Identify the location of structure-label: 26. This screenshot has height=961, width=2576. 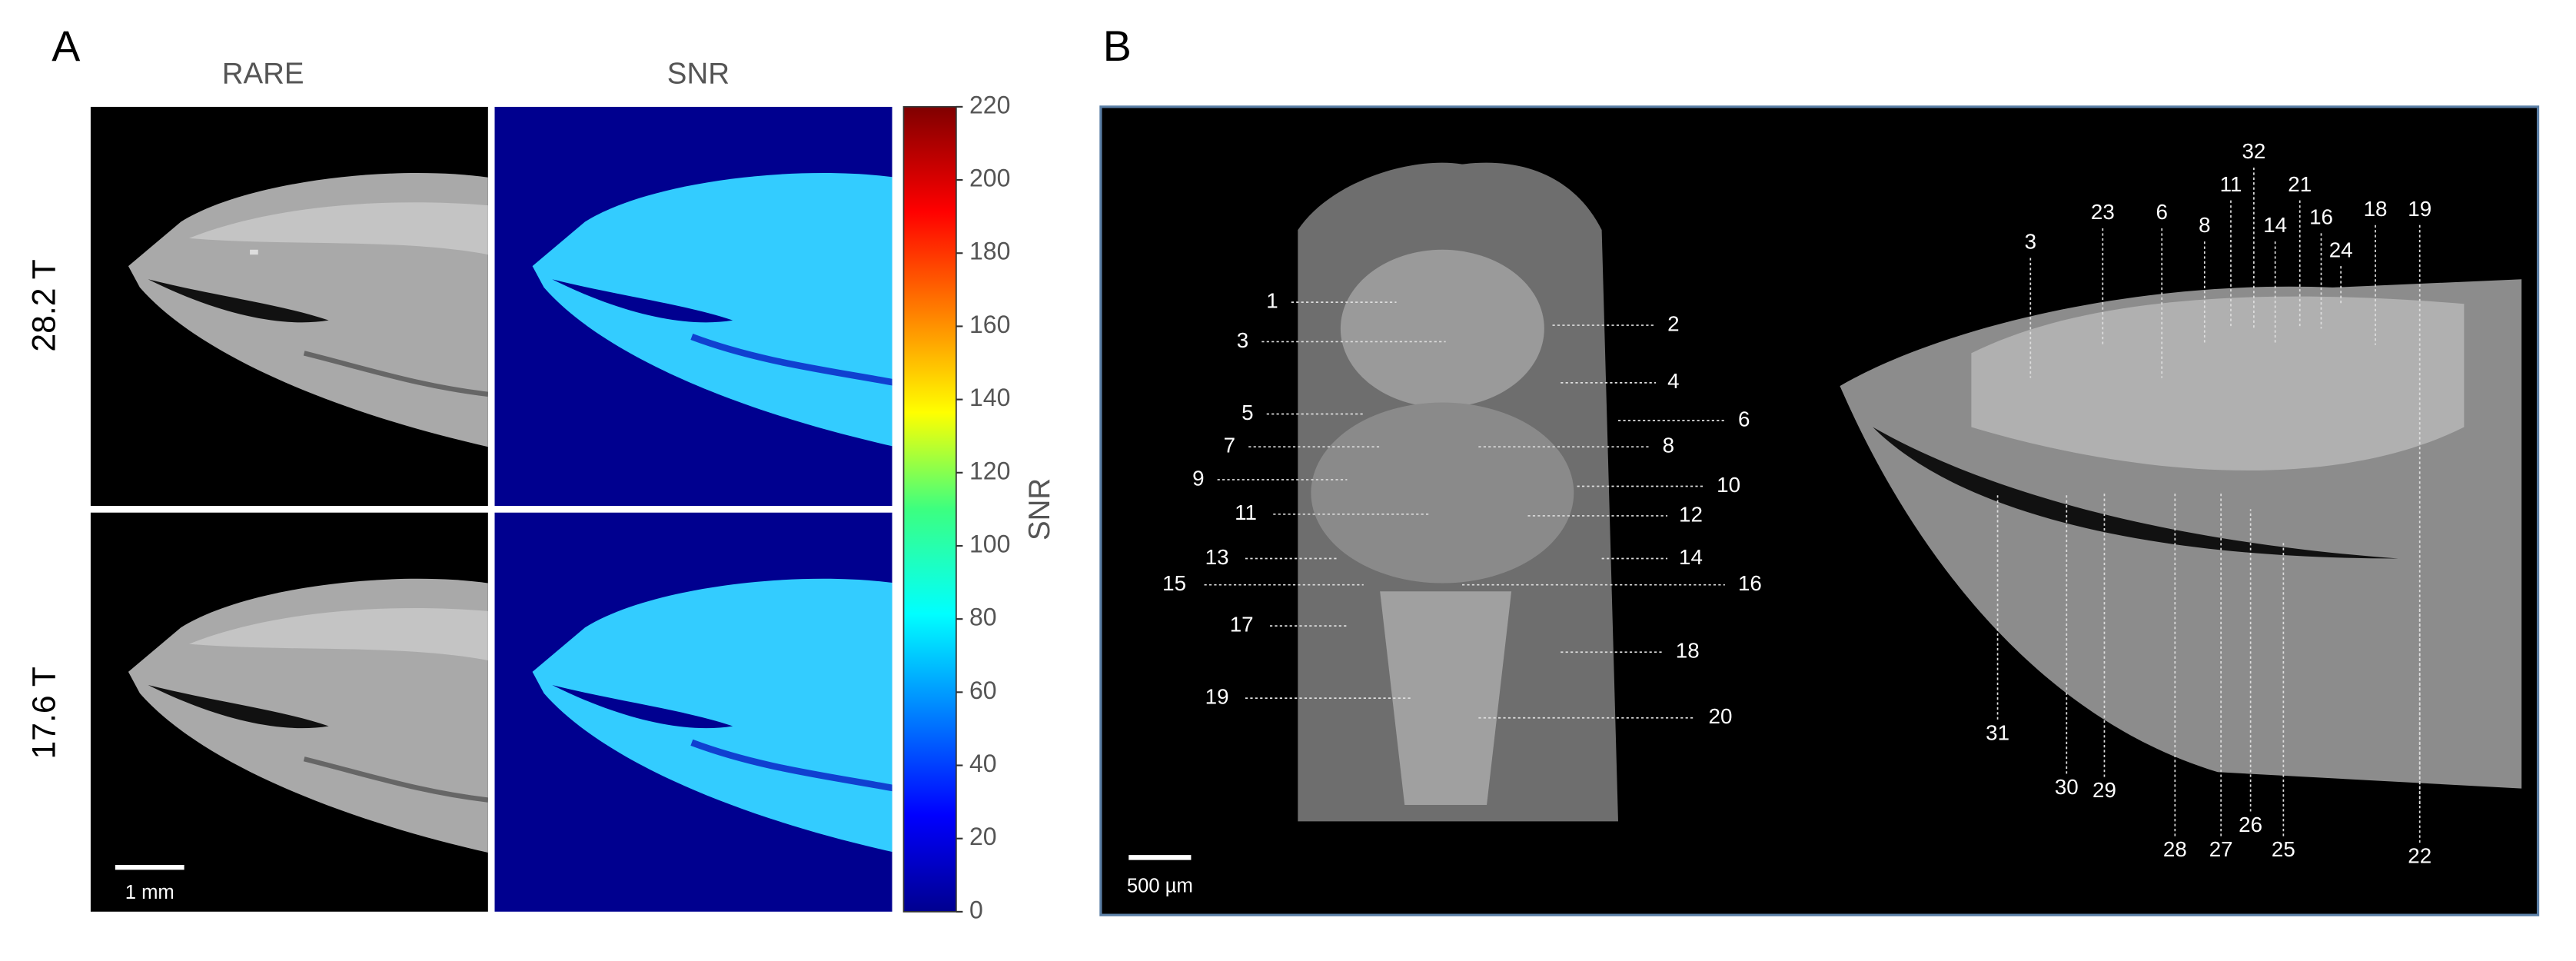
(2250, 825).